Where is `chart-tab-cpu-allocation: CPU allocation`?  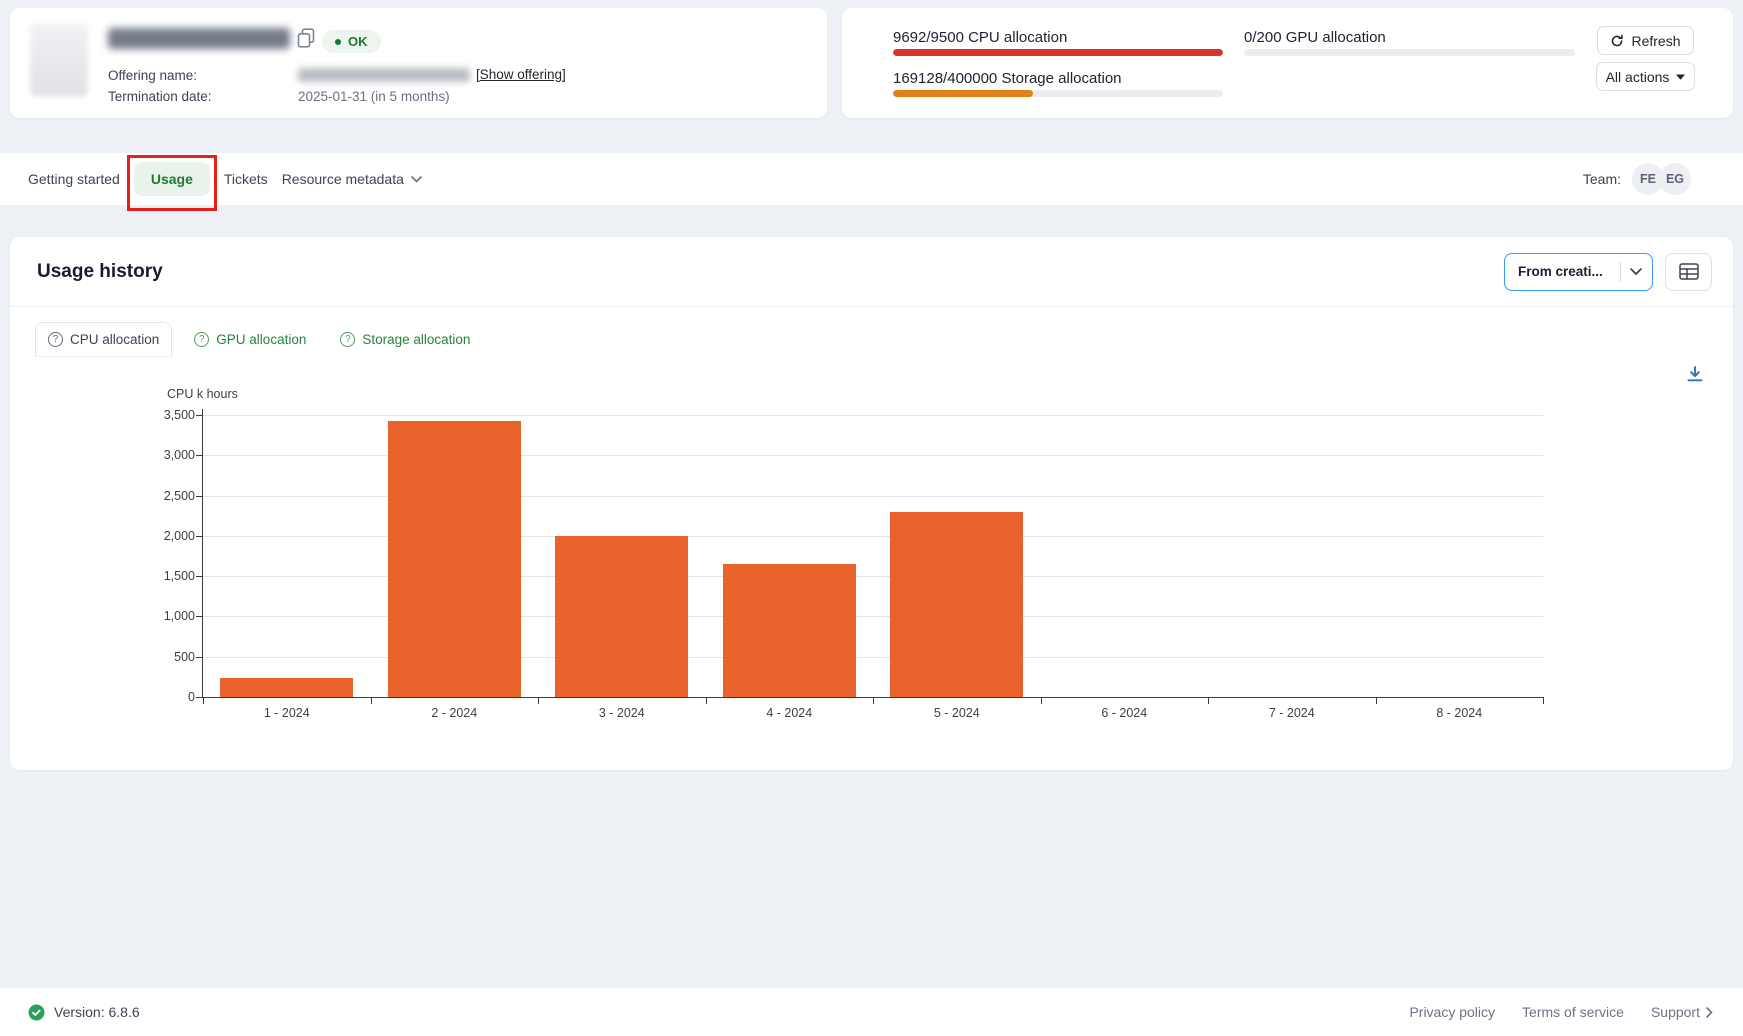 chart-tab-cpu-allocation: CPU allocation is located at coordinates (104, 339).